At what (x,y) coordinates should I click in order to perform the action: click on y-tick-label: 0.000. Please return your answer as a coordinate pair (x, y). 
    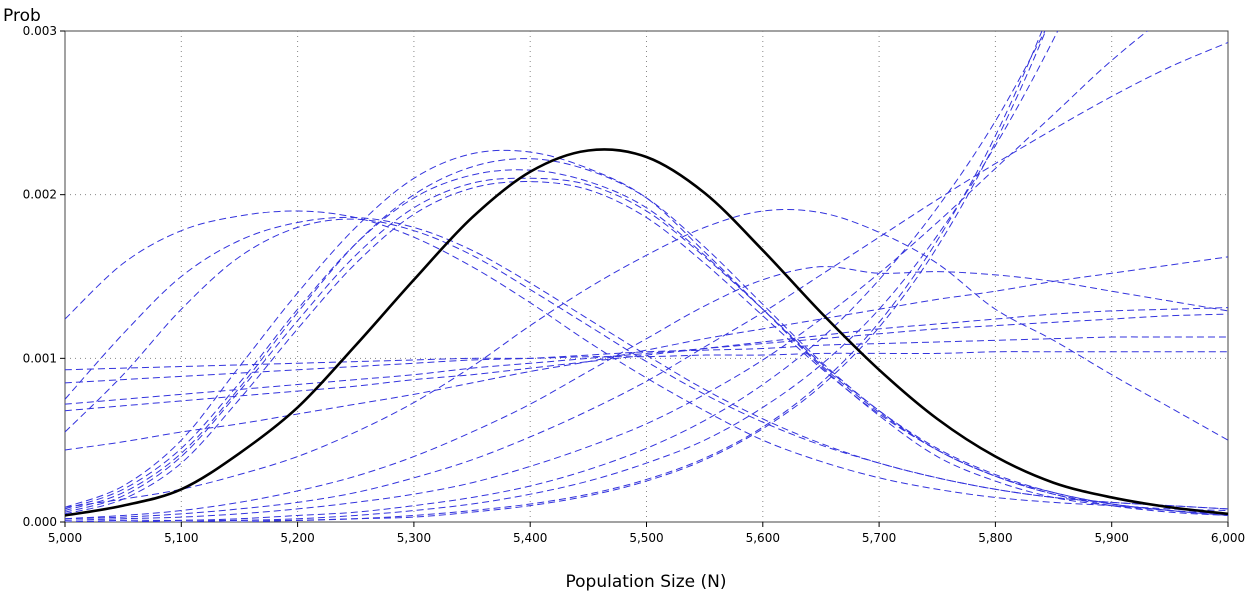
    Looking at the image, I should click on (40, 522).